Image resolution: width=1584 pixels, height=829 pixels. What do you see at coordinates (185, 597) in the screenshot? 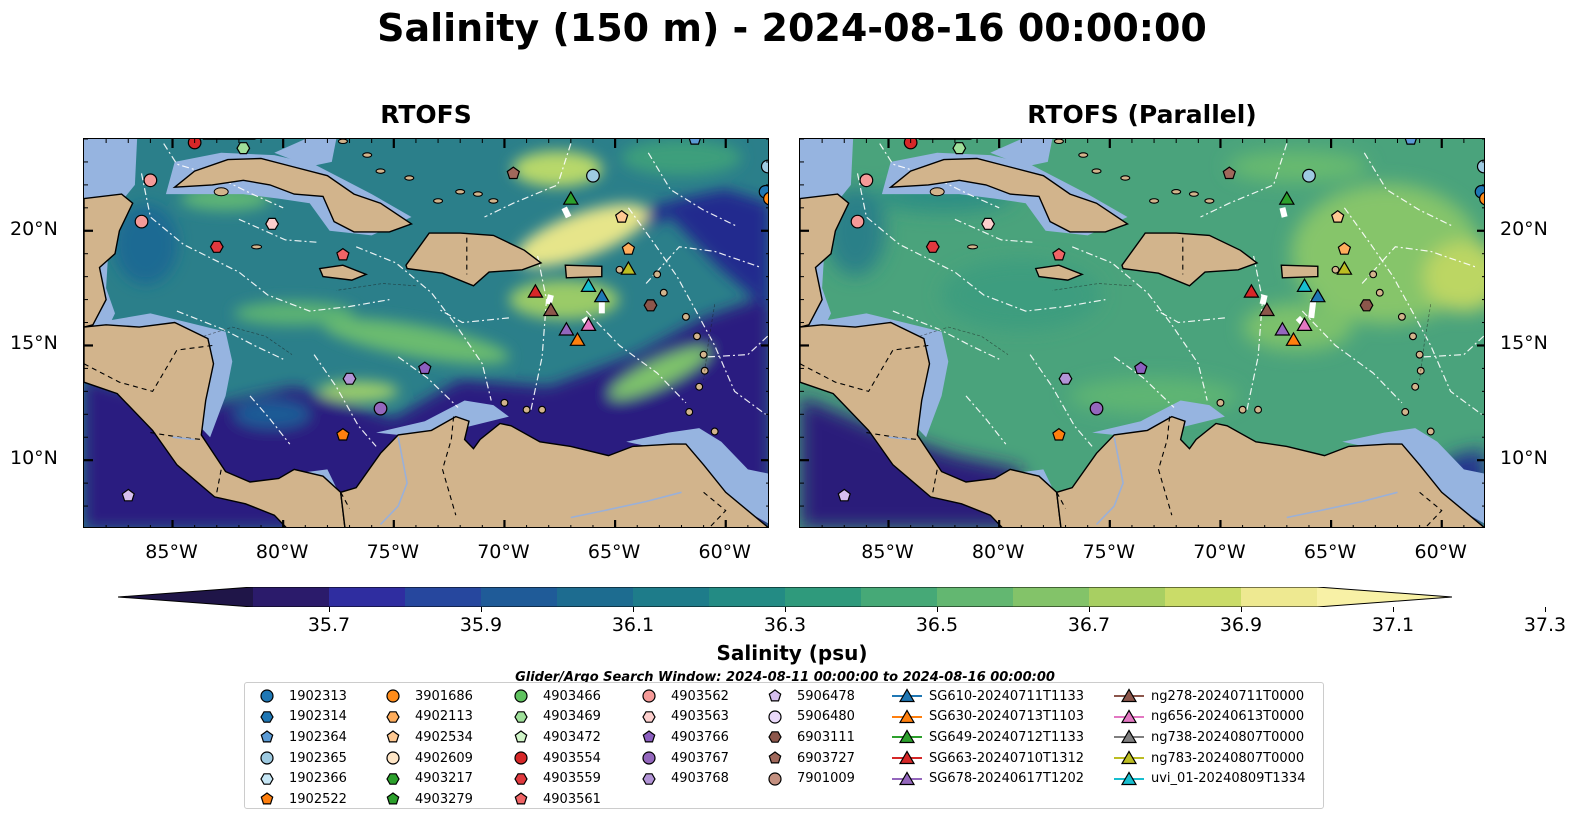
I see `colorbar-extend-low` at bounding box center [185, 597].